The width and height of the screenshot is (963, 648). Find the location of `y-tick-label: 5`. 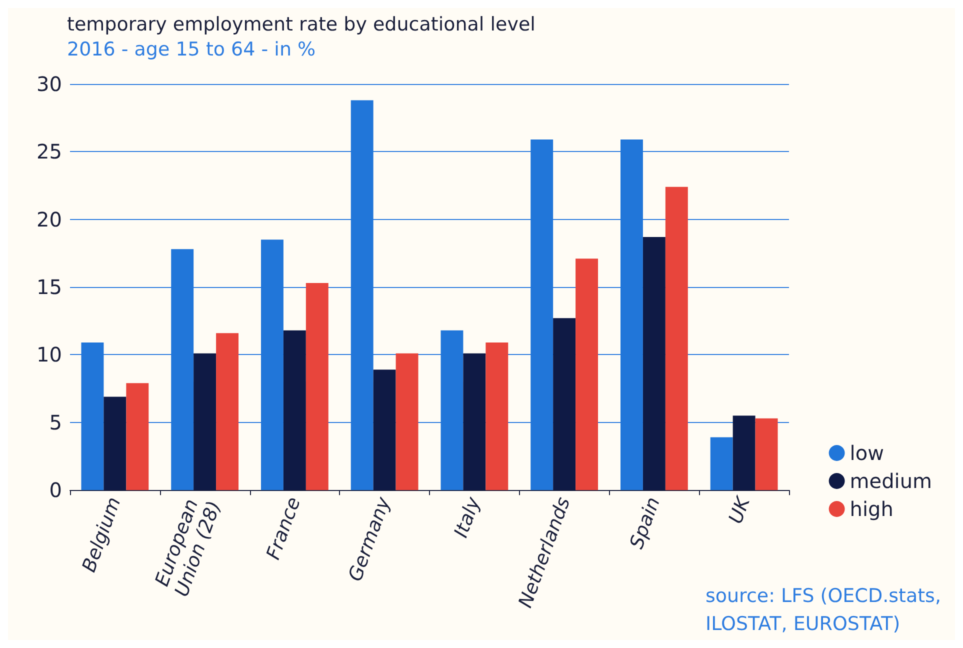

y-tick-label: 5 is located at coordinates (55, 422).